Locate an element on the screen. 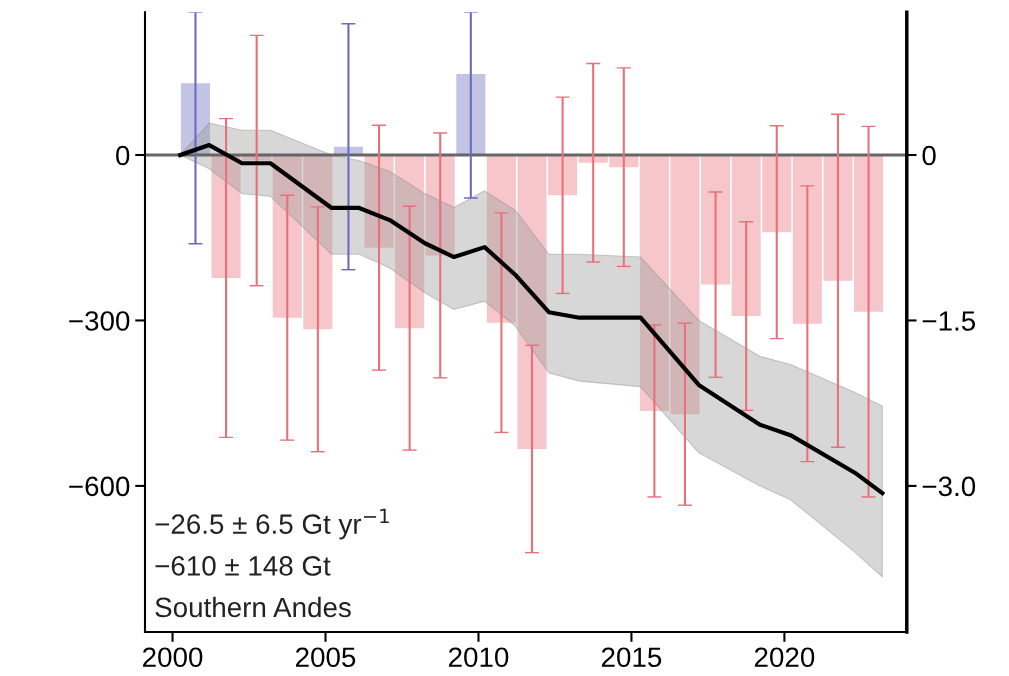 The height and width of the screenshot is (676, 1009). y2-tick-label: −3.0 is located at coordinates (949, 486).